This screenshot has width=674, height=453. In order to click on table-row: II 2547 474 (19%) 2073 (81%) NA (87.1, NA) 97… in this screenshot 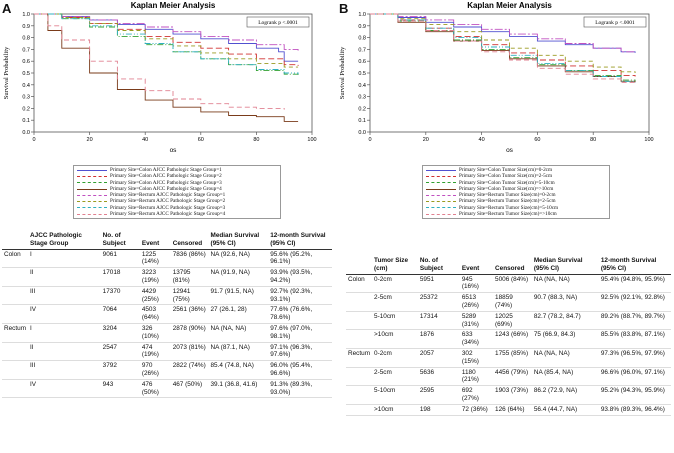, I will do `click(167, 352)`.